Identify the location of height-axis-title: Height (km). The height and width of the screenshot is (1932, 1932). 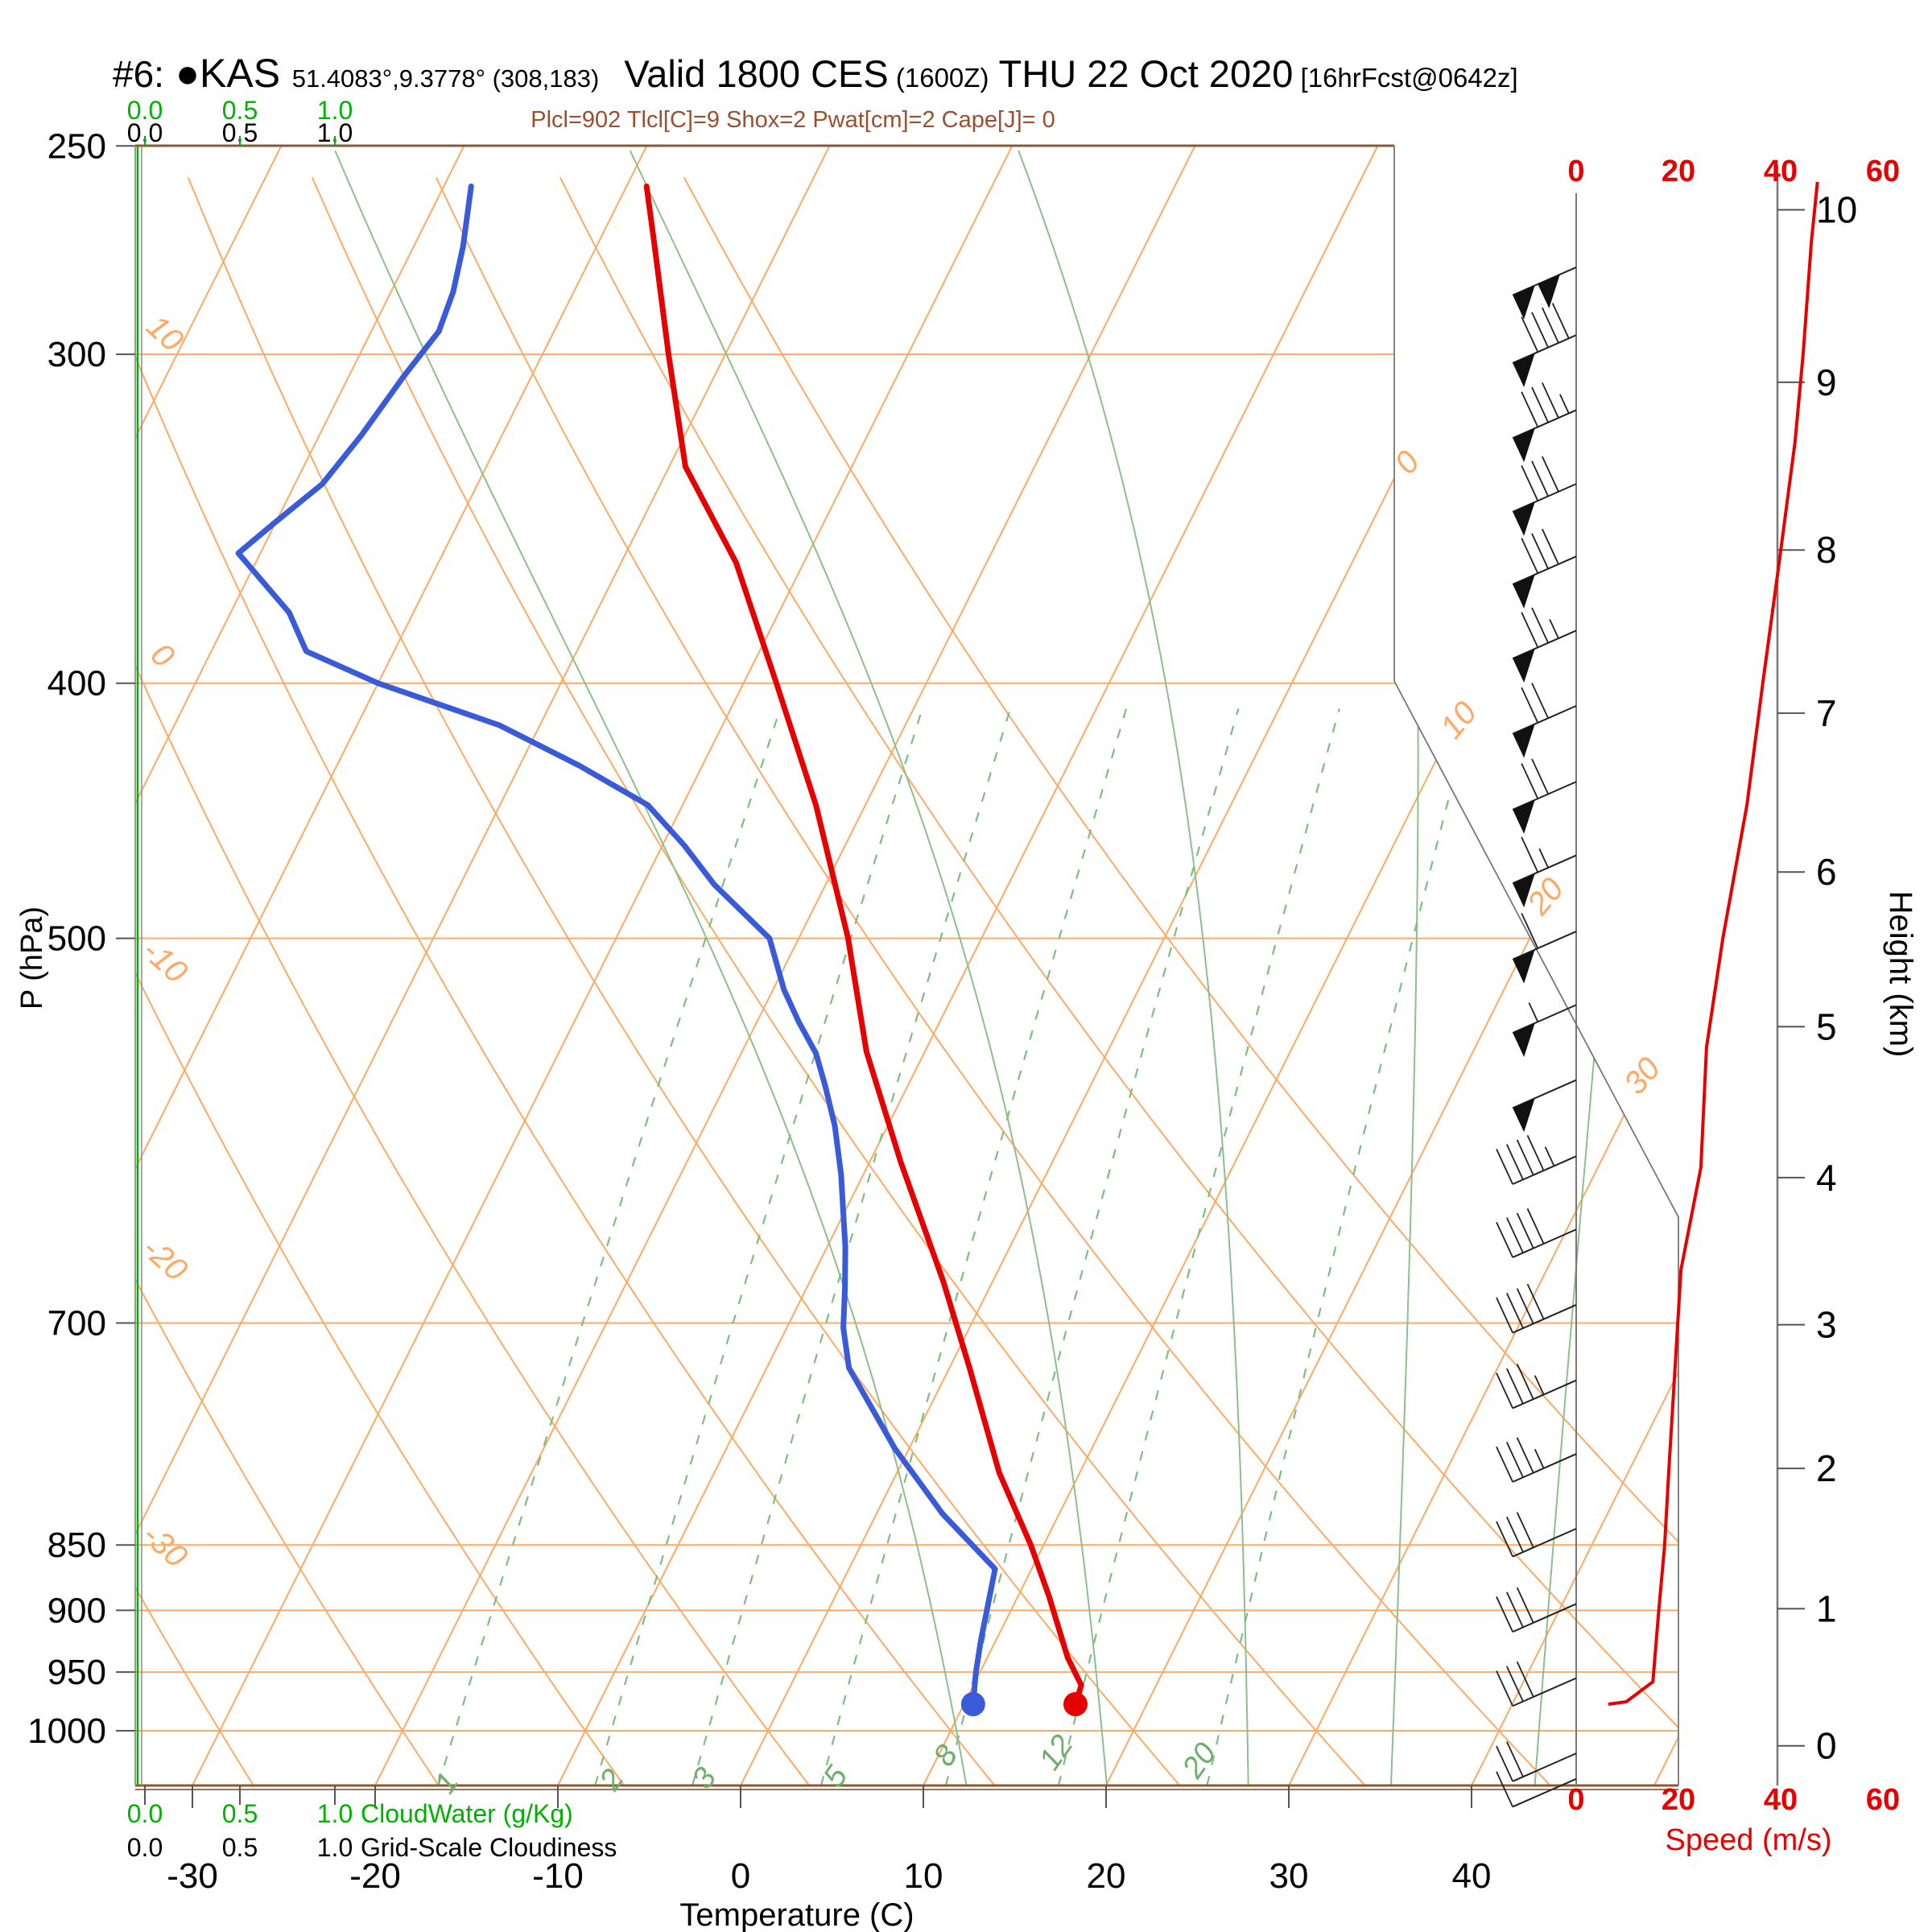
(1900, 974).